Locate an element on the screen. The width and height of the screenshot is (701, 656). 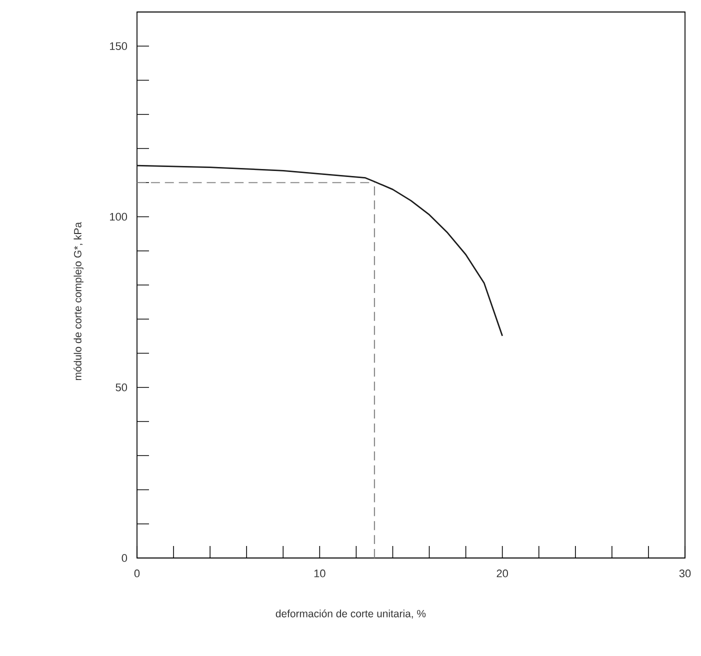
y-tick-label: 50 is located at coordinates (122, 388).